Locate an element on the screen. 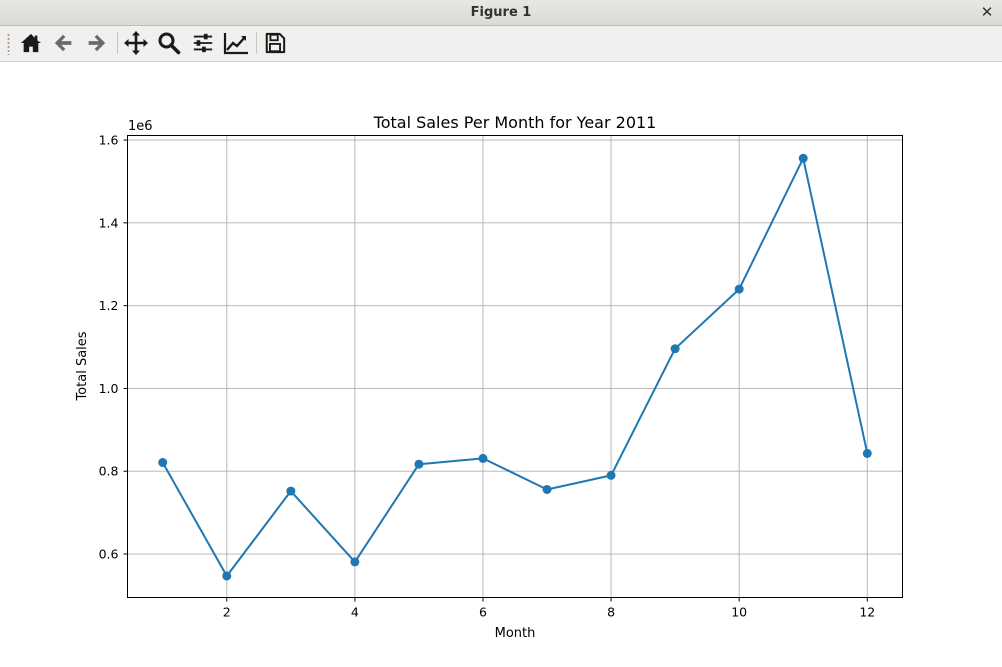 The width and height of the screenshot is (1002, 667). y-offset-label: 1e6 is located at coordinates (140, 126).